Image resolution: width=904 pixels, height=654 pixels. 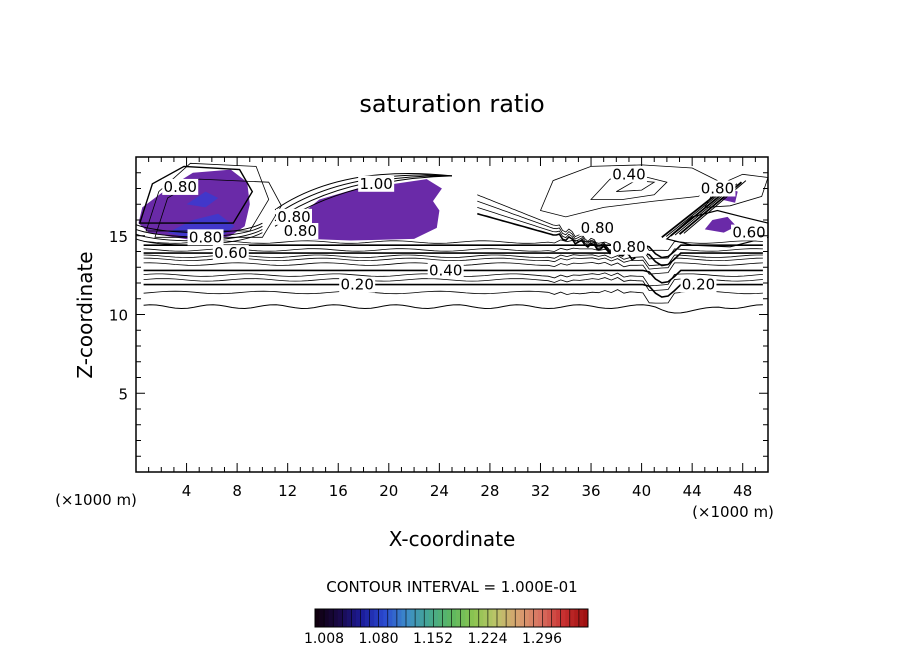 I want to click on x-unit-left: (×1000 m), so click(x=96, y=500).